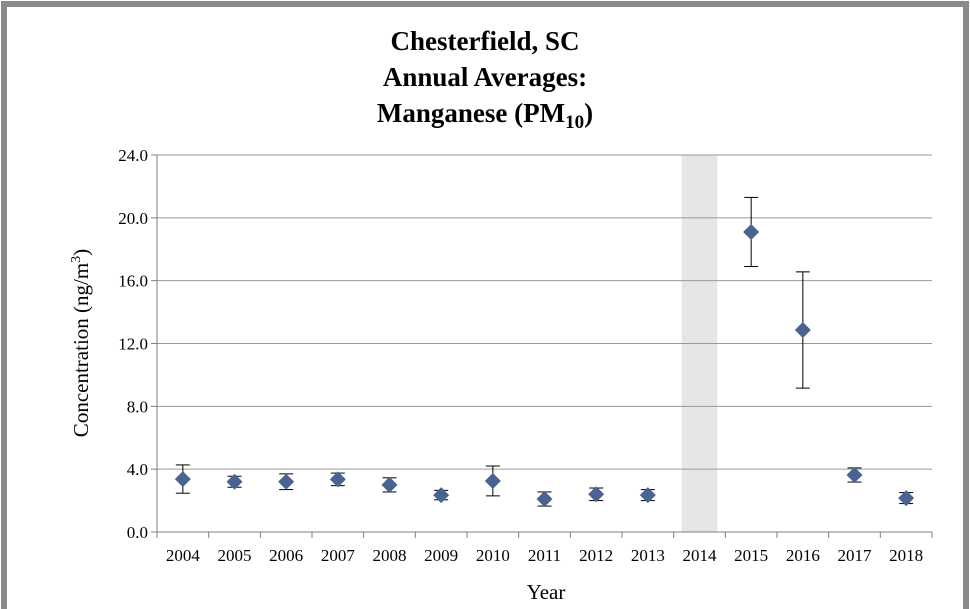 The image size is (970, 609). Describe the element at coordinates (390, 555) in the screenshot. I see `x-tick-label: 2008` at that location.